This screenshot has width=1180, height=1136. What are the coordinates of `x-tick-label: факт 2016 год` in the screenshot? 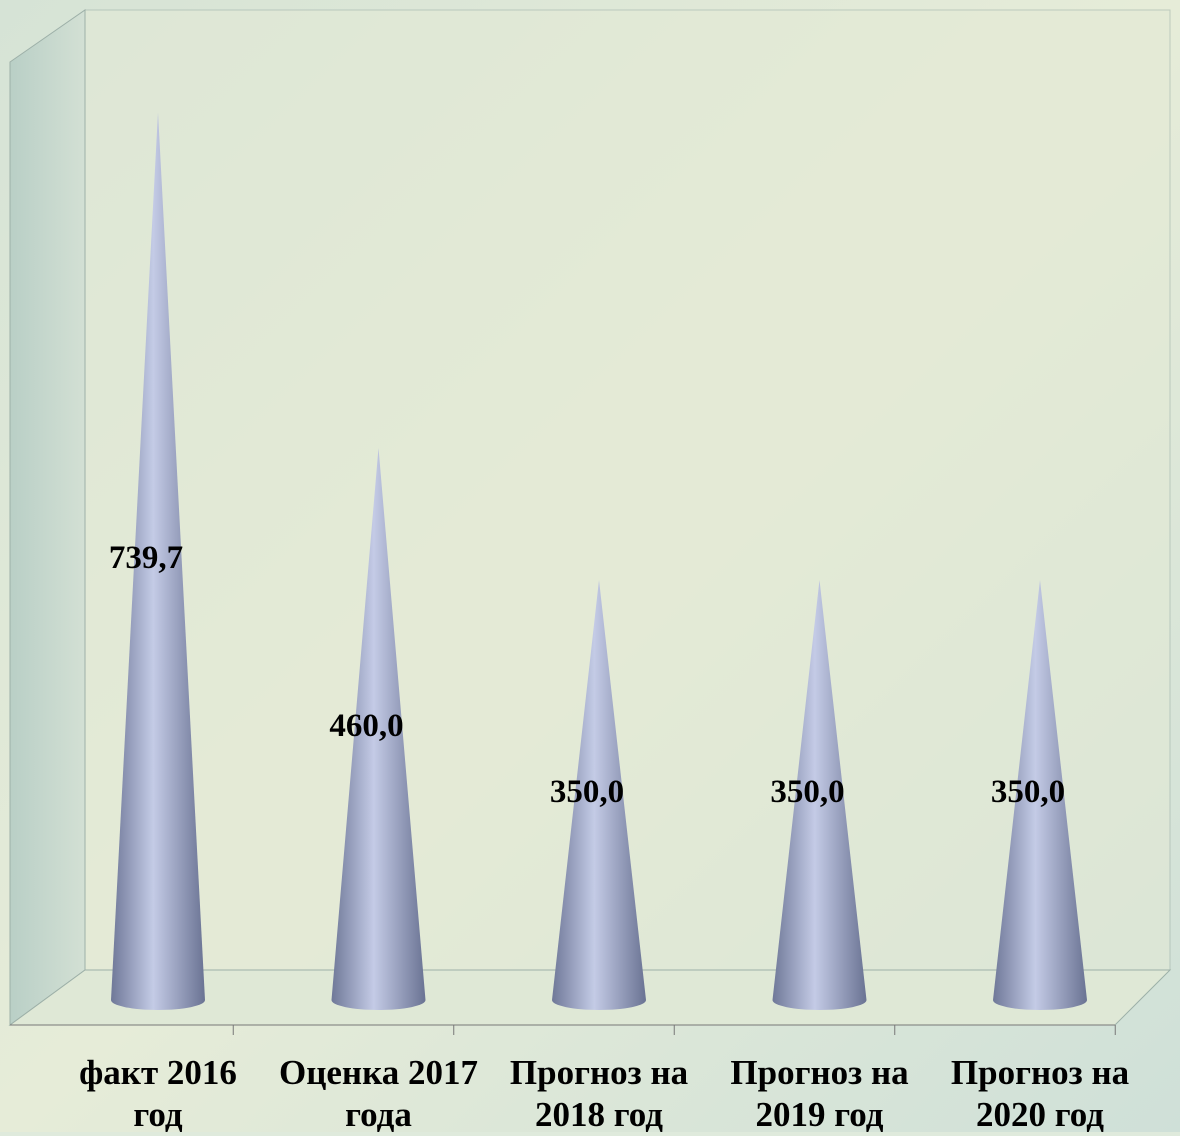 It's located at (158, 1093).